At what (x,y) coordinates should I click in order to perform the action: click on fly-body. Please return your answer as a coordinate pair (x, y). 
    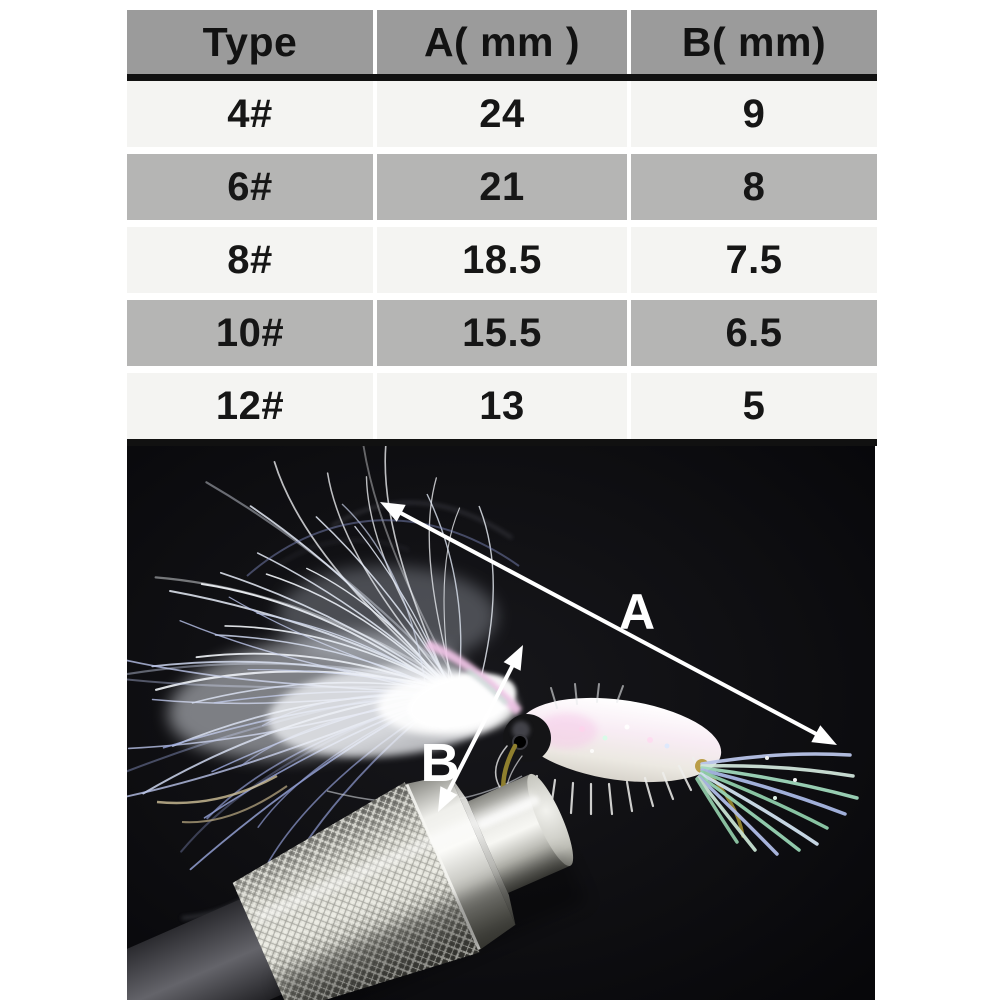
    Looking at the image, I should click on (620, 749).